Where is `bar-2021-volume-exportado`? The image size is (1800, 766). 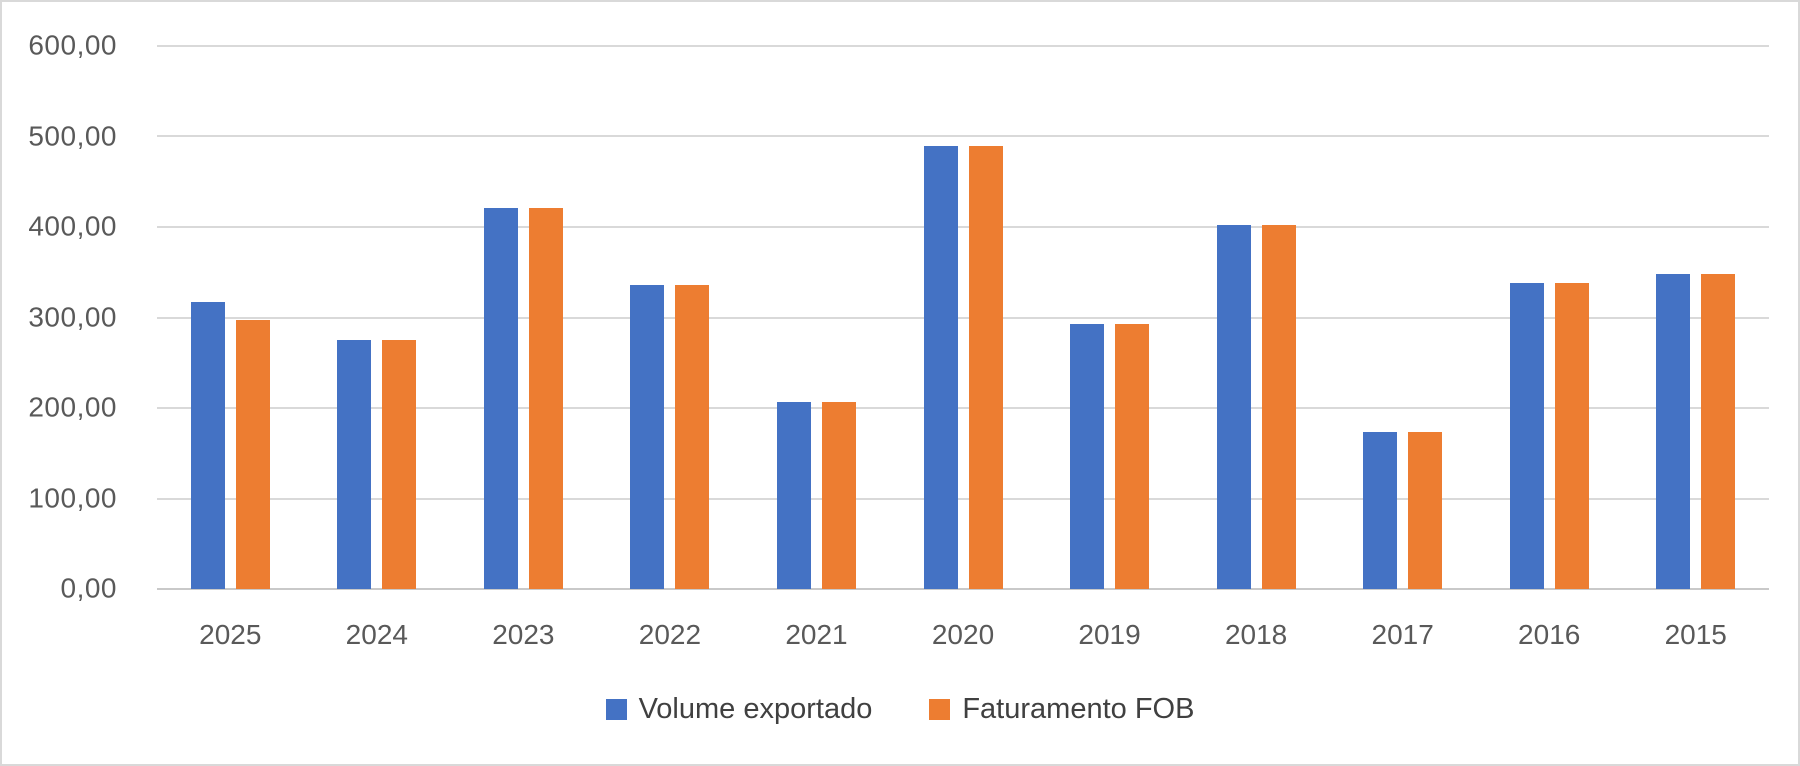
bar-2021-volume-exportado is located at coordinates (793, 495).